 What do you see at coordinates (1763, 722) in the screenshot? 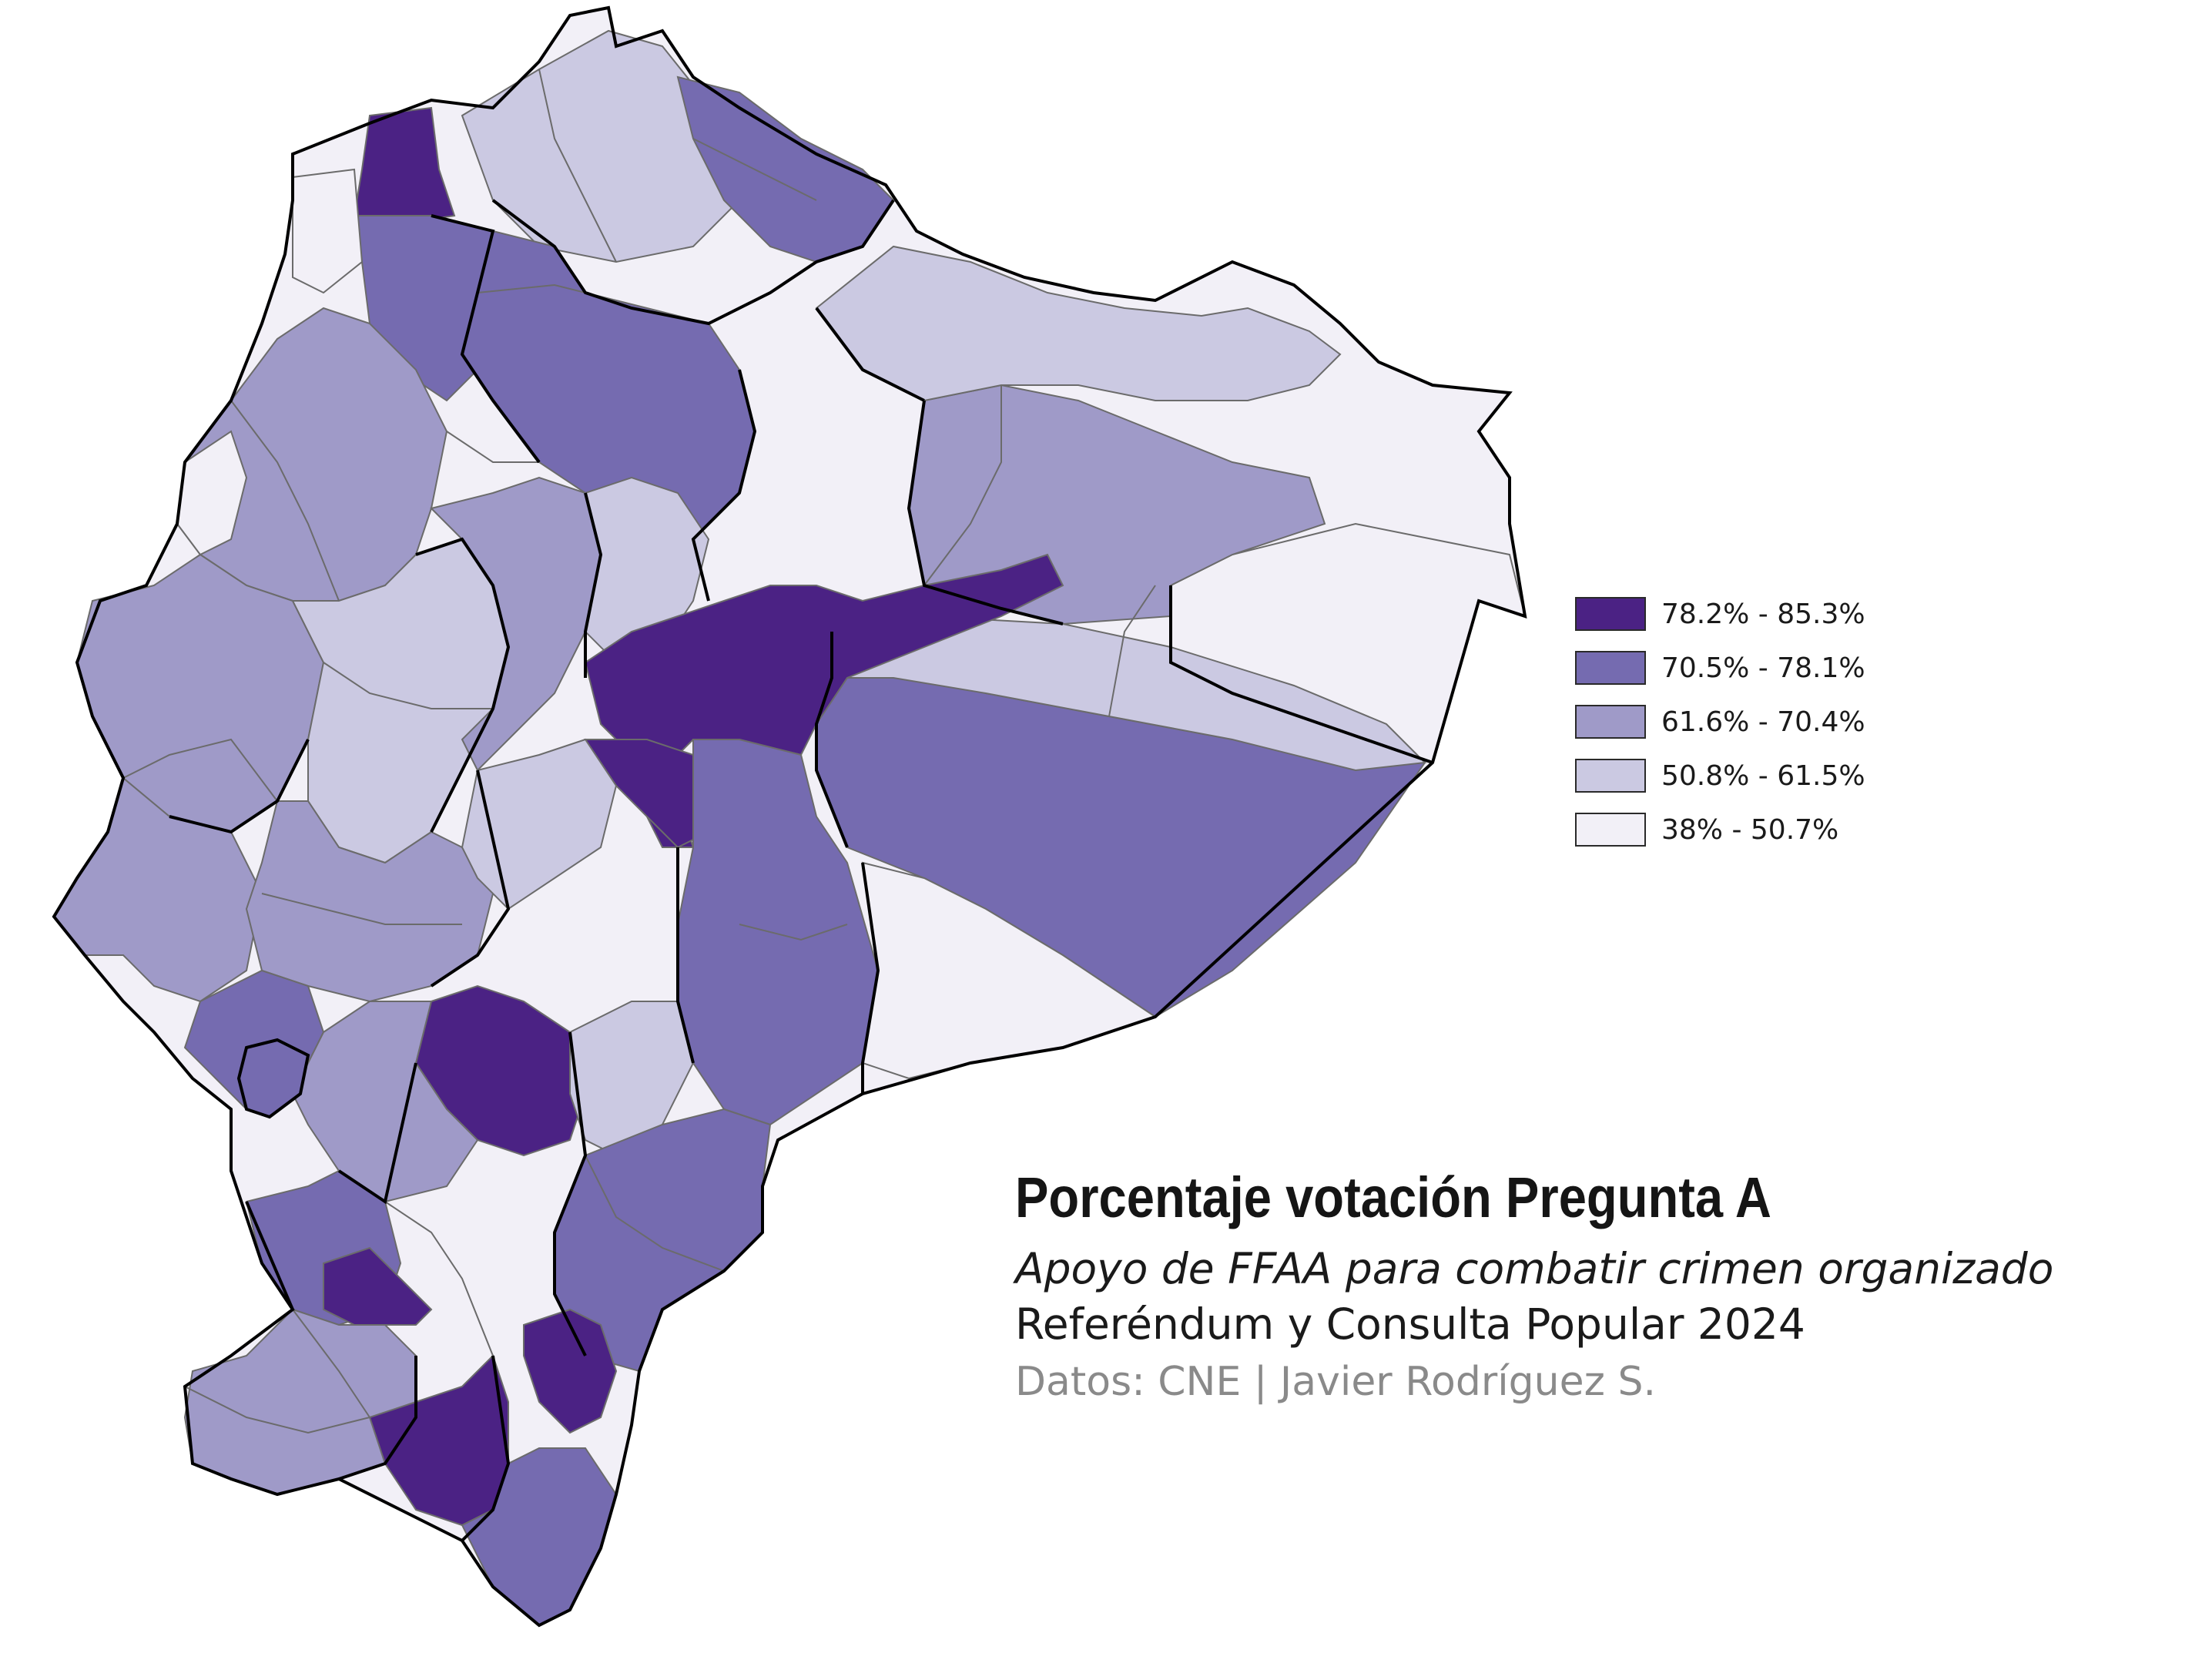
I see `legend-label-class3: 61.6% - 70.4%` at bounding box center [1763, 722].